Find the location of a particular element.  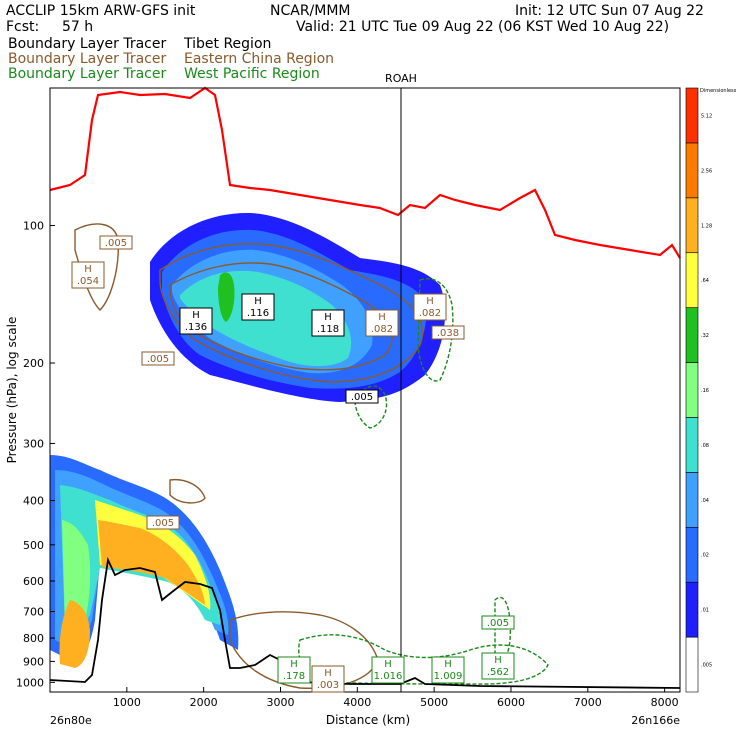

x-tick-label: 8000 is located at coordinates (665, 702).